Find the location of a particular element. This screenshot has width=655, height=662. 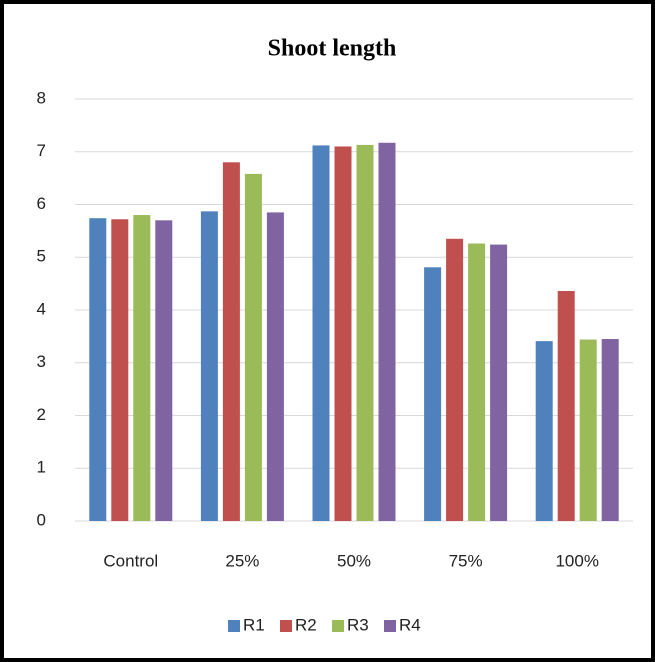

y-tick-label: 7 is located at coordinates (41, 150).